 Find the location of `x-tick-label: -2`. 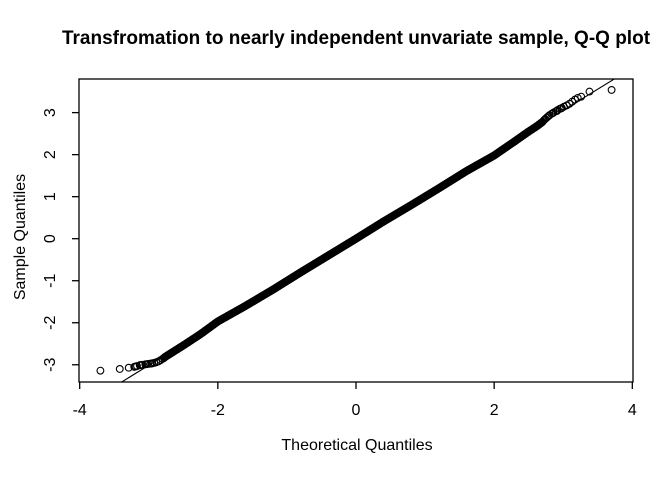

x-tick-label: -2 is located at coordinates (218, 410).